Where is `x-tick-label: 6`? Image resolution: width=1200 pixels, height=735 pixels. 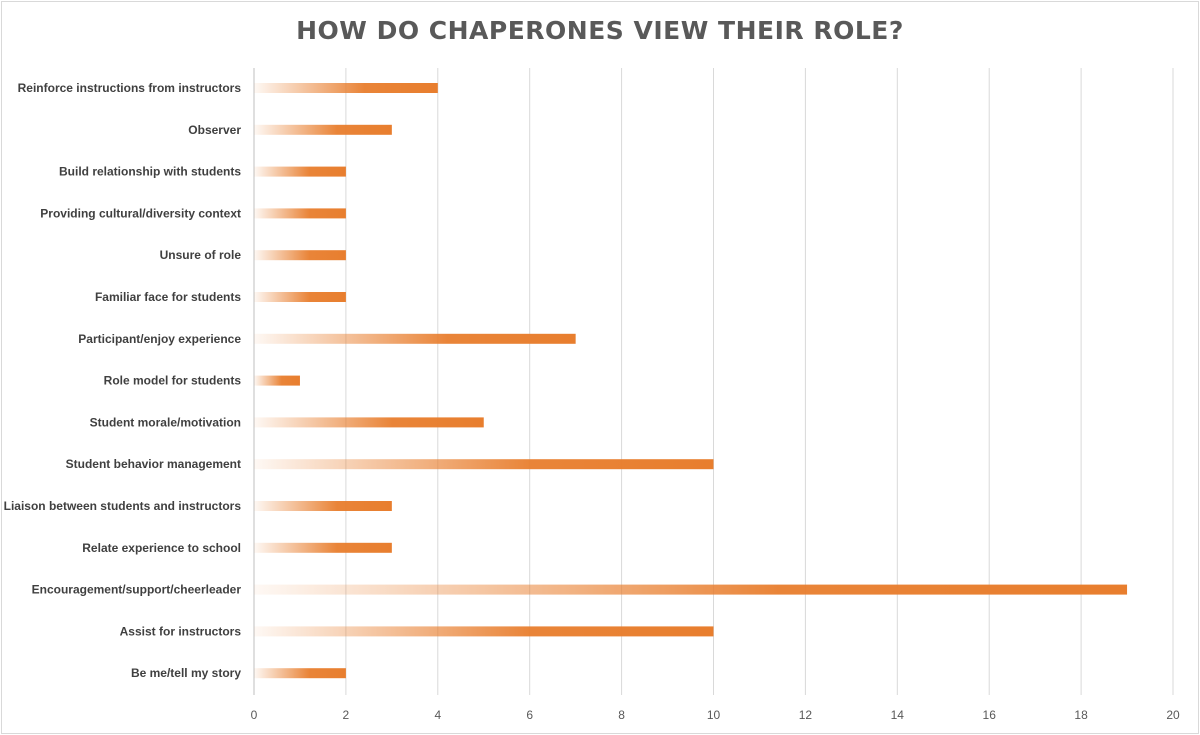 x-tick-label: 6 is located at coordinates (529, 715).